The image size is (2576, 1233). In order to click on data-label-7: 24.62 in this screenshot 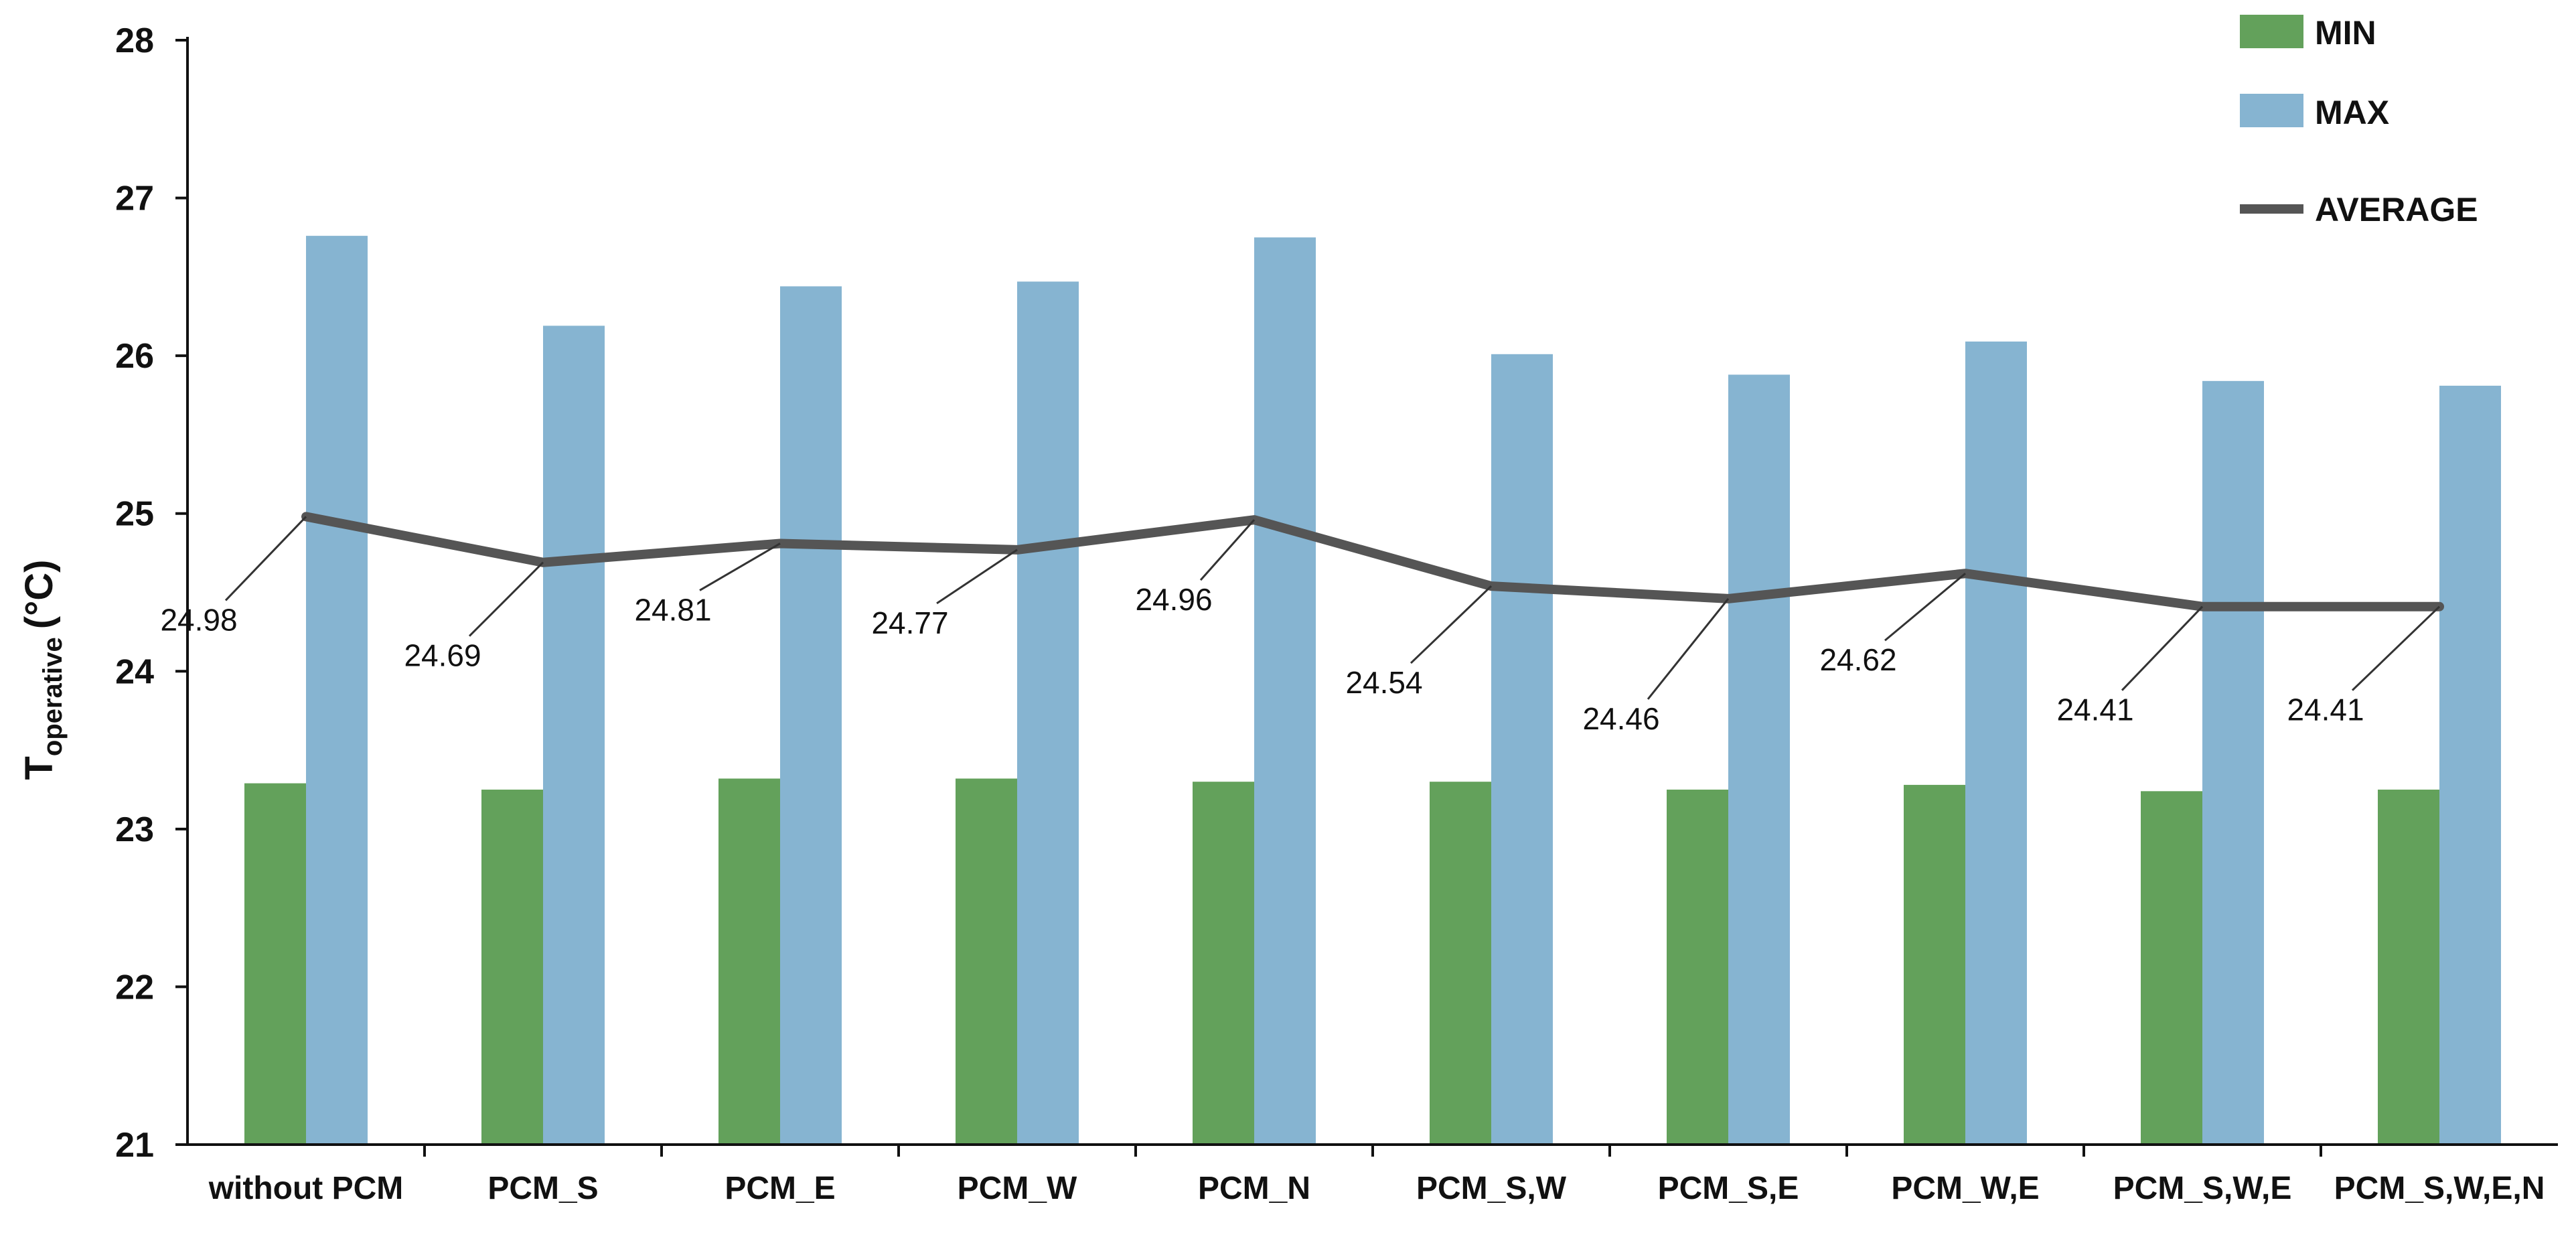, I will do `click(1857, 659)`.